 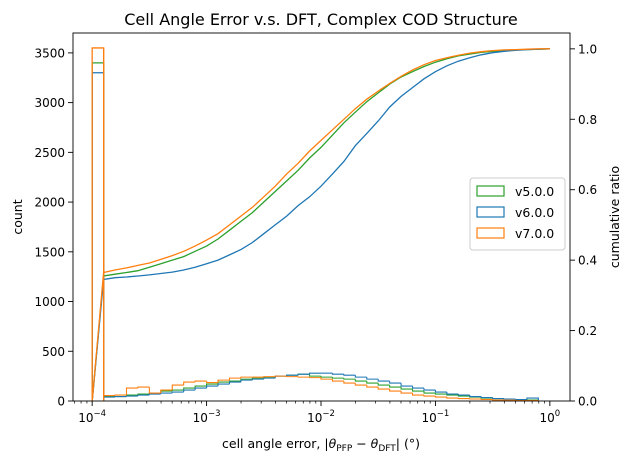 What do you see at coordinates (375, 443) in the screenshot?
I see `x-axis-label-theta-dft: θ` at bounding box center [375, 443].